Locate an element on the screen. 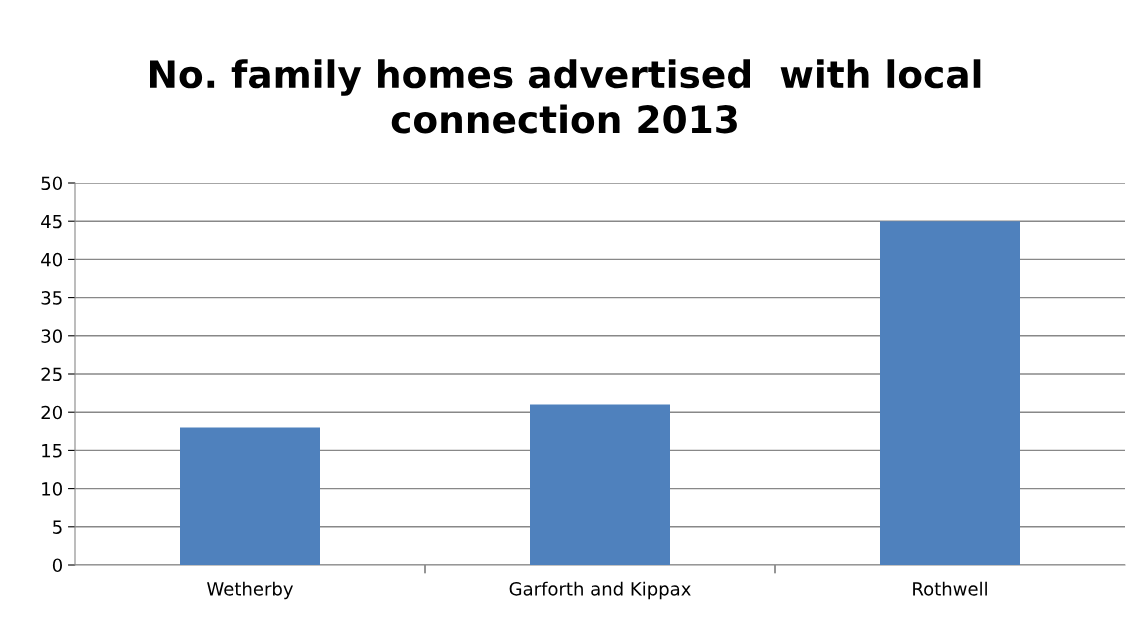  y-tick-label: 20 is located at coordinates (51, 412).